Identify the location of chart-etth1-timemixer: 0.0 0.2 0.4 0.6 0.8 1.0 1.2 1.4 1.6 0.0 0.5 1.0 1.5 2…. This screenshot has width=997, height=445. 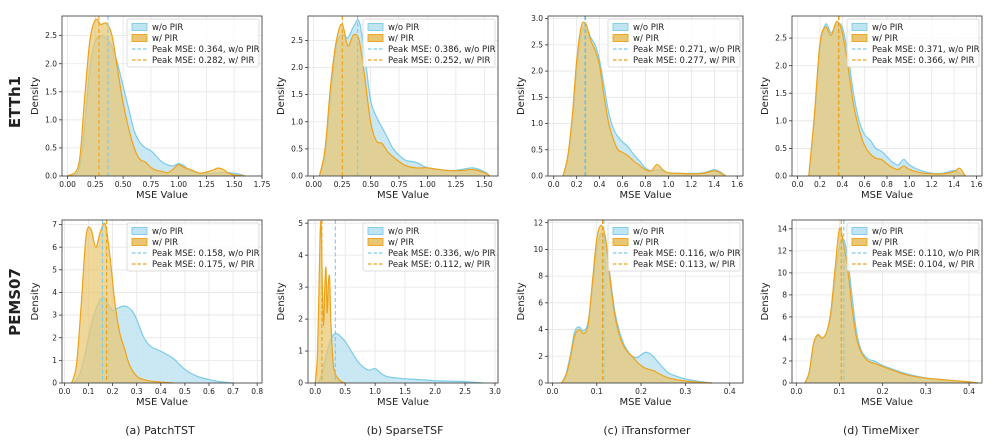
(871, 108).